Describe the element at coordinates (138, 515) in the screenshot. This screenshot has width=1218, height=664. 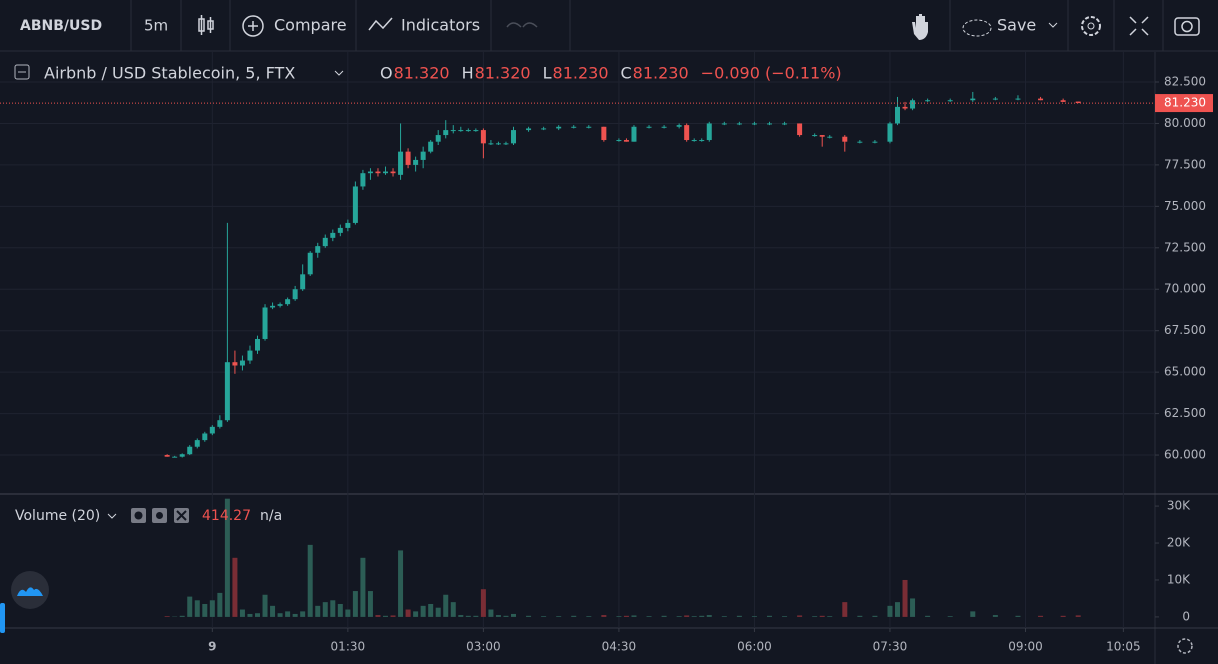
I see `eye-dot` at that location.